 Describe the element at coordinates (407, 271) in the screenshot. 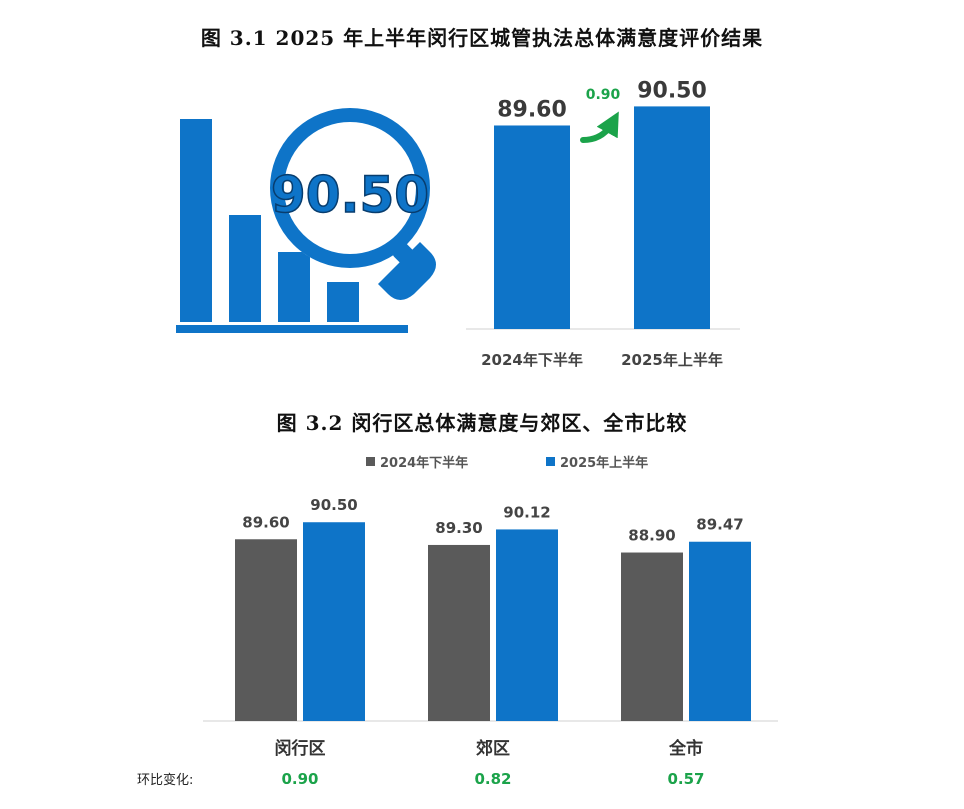

I see `magnifier-handle` at that location.